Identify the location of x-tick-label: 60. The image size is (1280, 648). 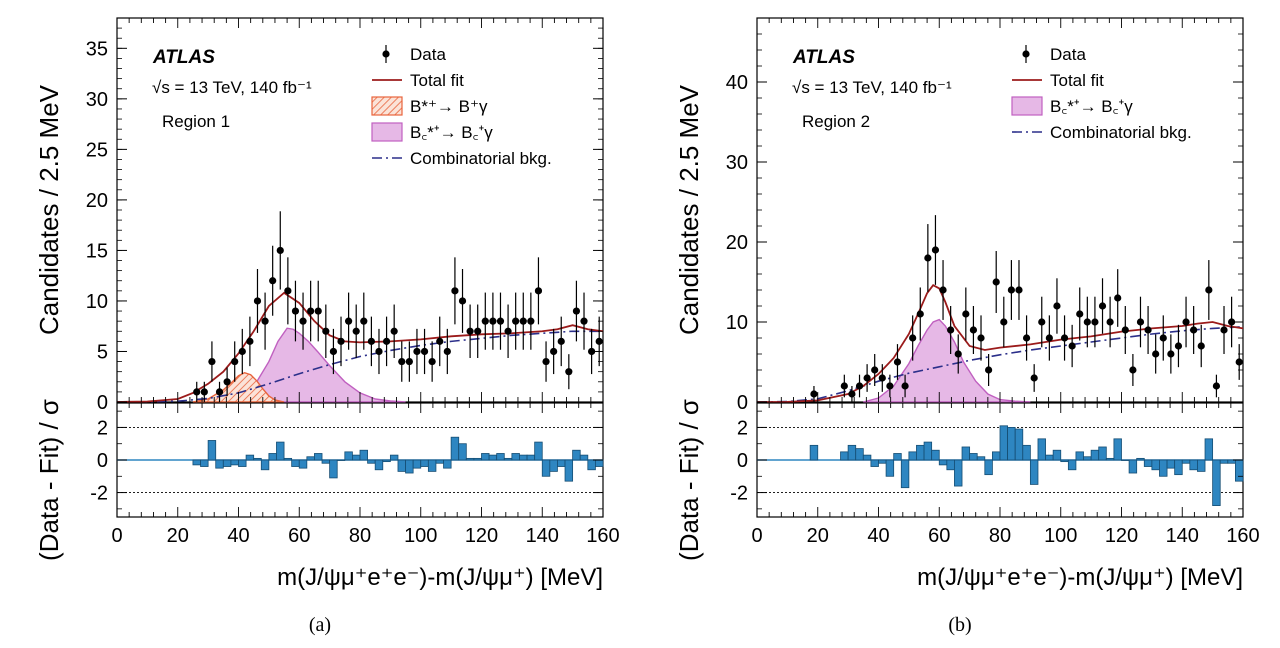
(299, 536).